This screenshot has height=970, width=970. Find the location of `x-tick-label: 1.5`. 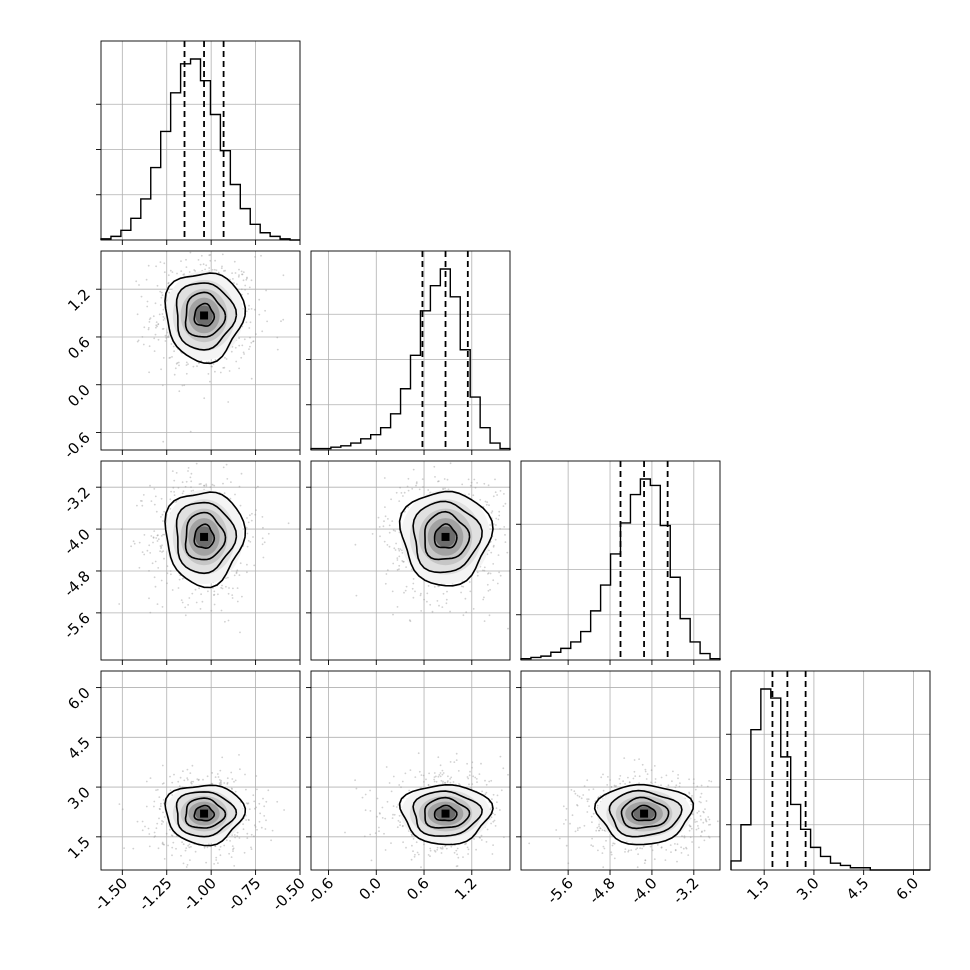

x-tick-label: 1.5 is located at coordinates (758, 889).